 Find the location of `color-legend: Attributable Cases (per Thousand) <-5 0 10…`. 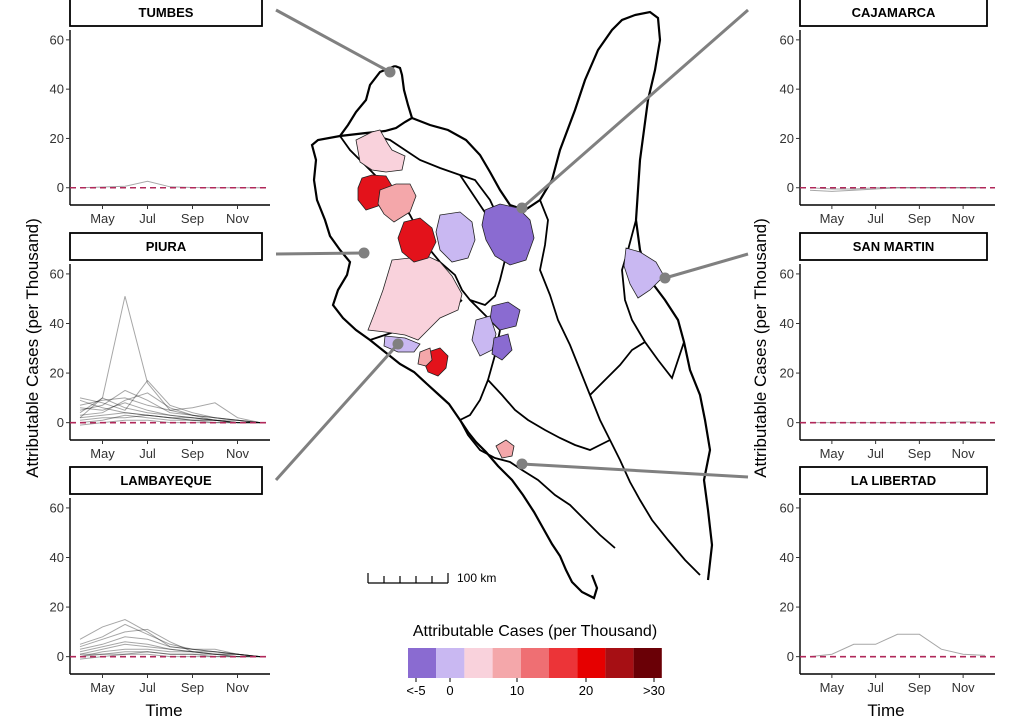

color-legend: Attributable Cases (per Thousand) <-5 0 10… is located at coordinates (535, 660).